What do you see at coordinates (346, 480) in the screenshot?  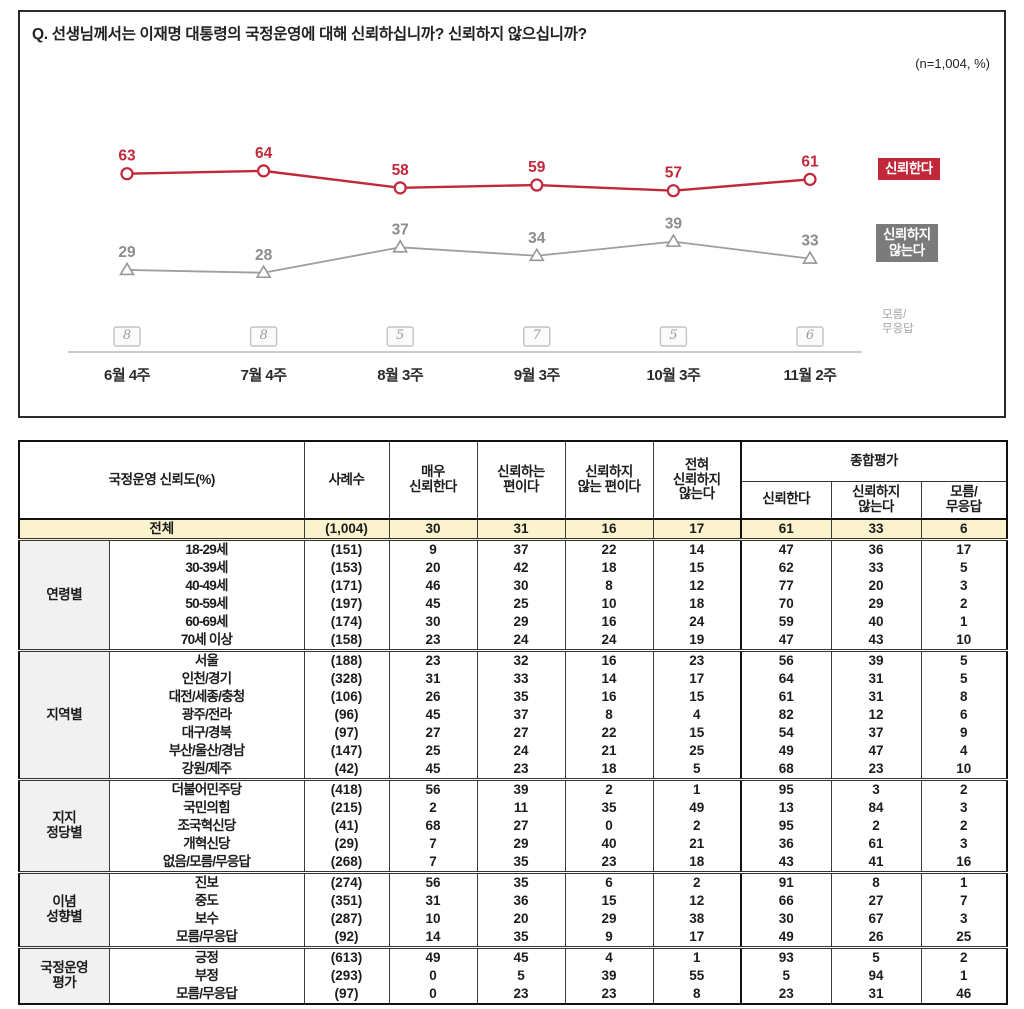 I see `col-header-n: 사례수` at bounding box center [346, 480].